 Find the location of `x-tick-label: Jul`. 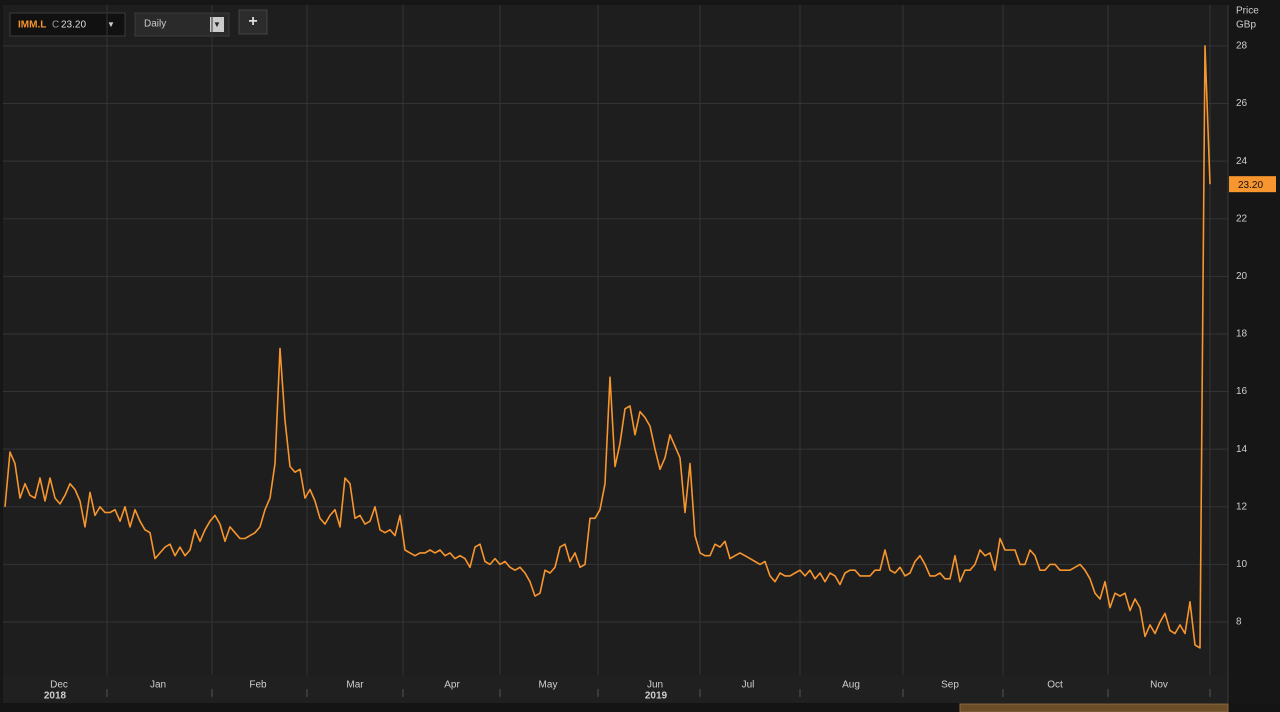

x-tick-label: Jul is located at coordinates (748, 685).